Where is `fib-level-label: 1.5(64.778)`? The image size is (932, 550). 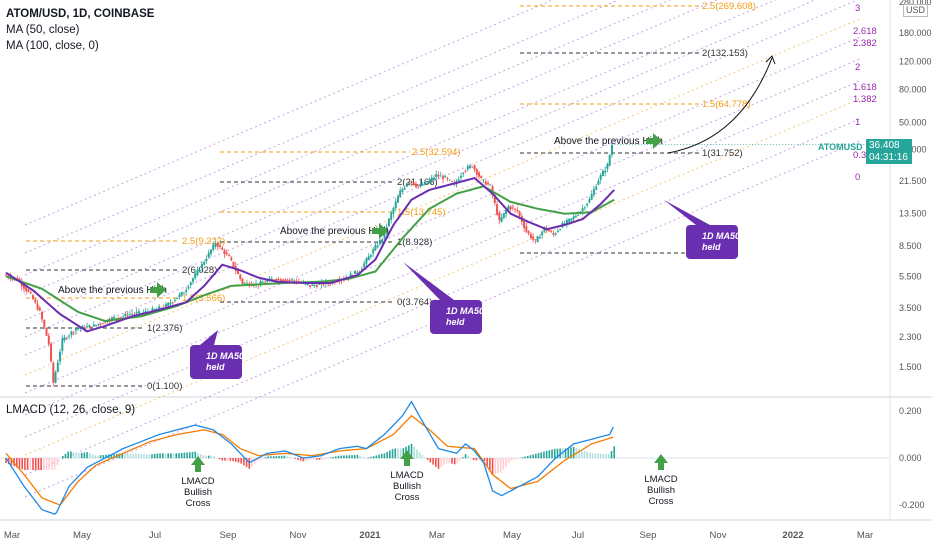
fib-level-label: 1.5(64.778) is located at coordinates (726, 104).